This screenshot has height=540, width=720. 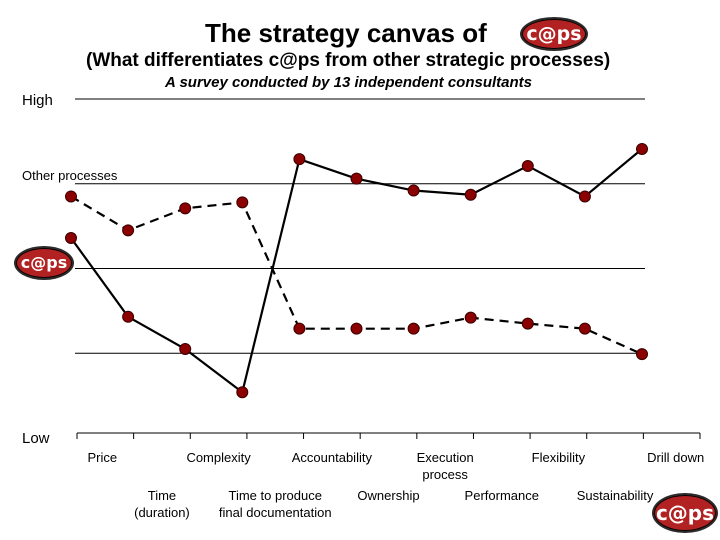 What do you see at coordinates (445, 466) in the screenshot?
I see `x-tick-label: Execution process` at bounding box center [445, 466].